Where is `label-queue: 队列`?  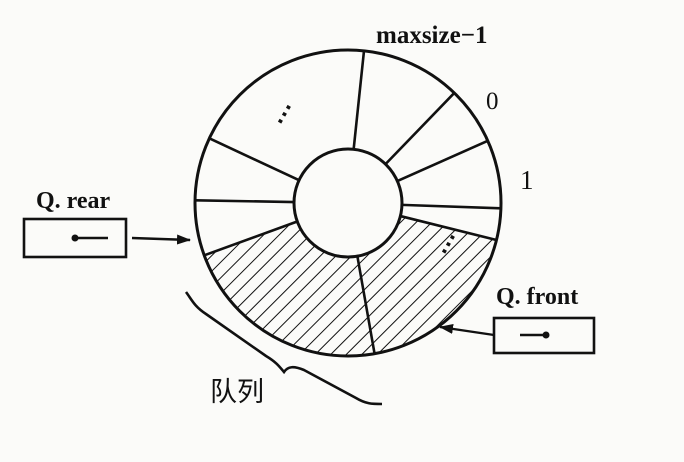
label-queue: 队列 is located at coordinates (237, 392).